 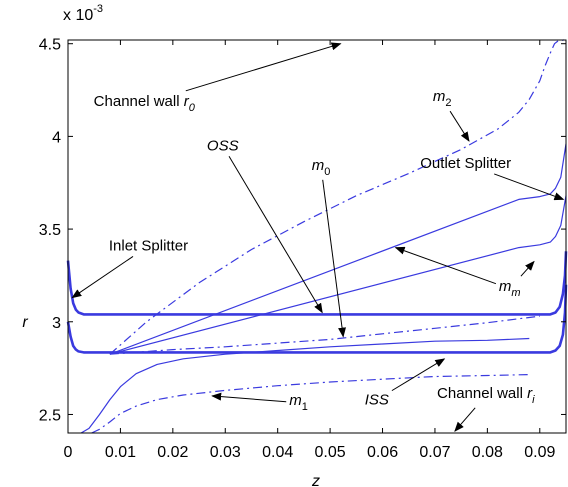 I want to click on series-oss, so click(x=317, y=283).